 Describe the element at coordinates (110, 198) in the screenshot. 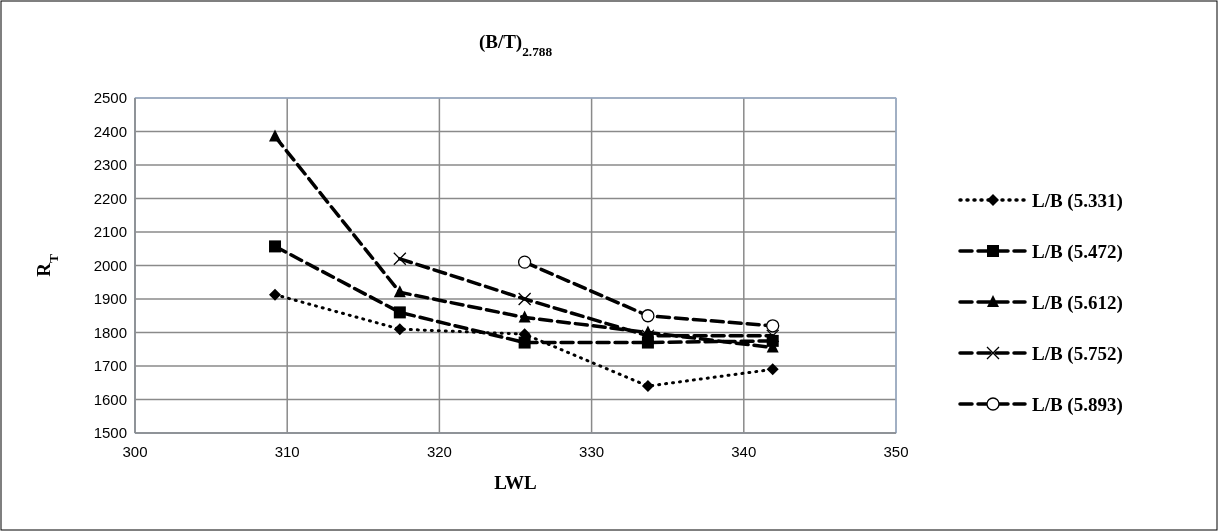

I see `y-tick-label: 2200` at that location.